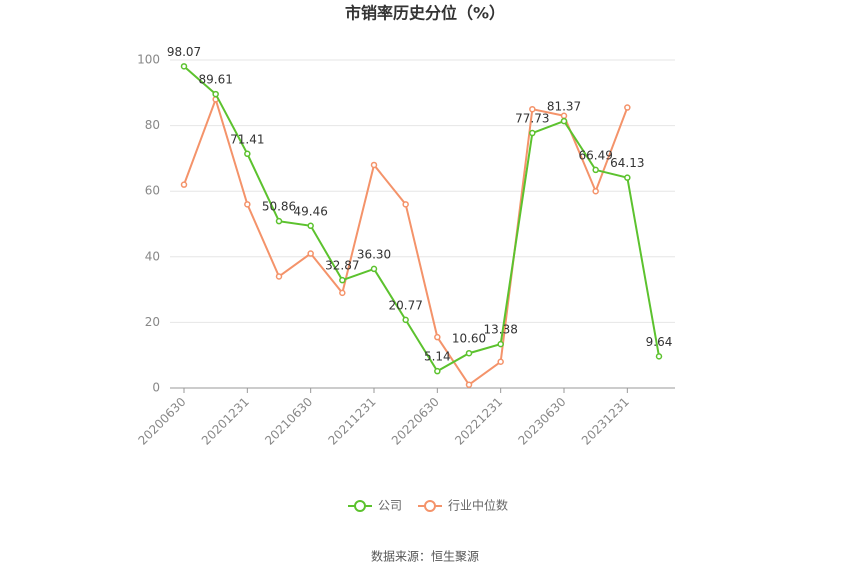 Image resolution: width=850 pixels, height=578 pixels. Describe the element at coordinates (247, 139) in the screenshot. I see `data-label: 71.41` at that location.